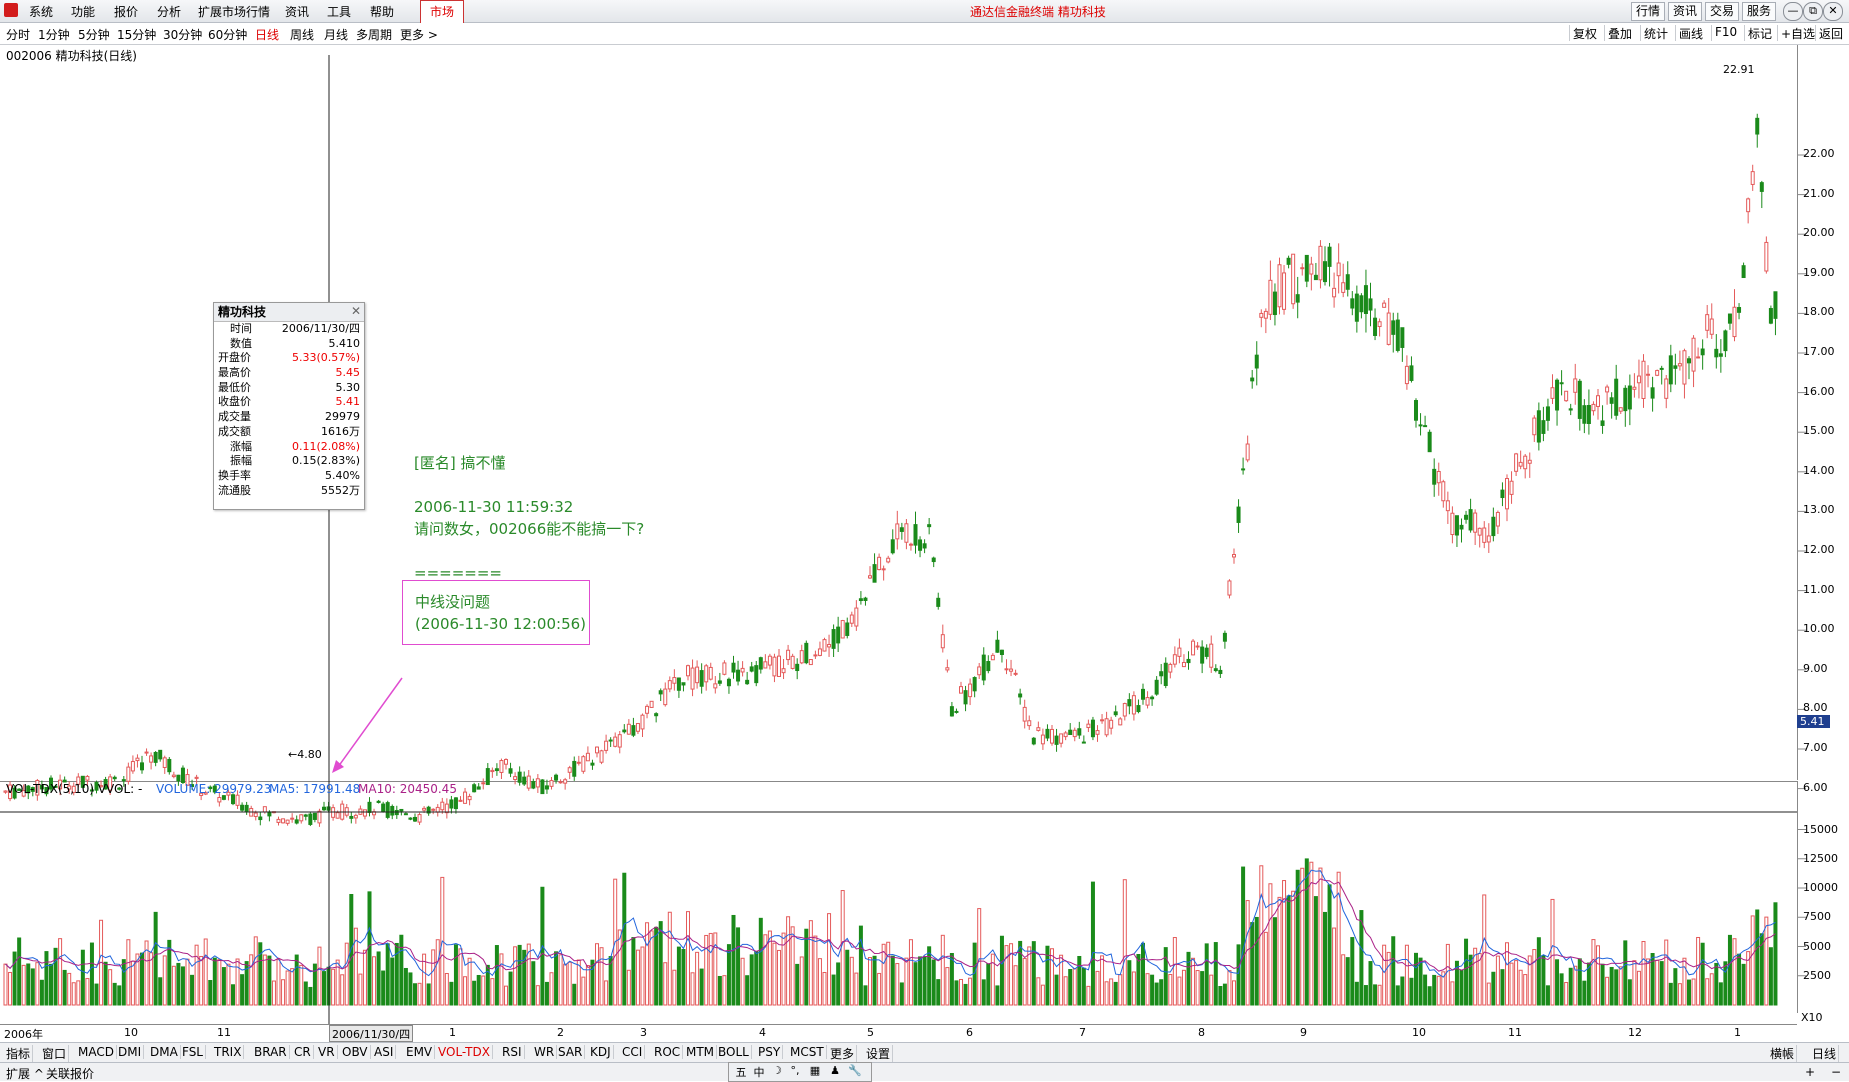 This screenshot has height=1082, width=1849. What do you see at coordinates (327, 1052) in the screenshot?
I see `indicator-tab-vr: VR` at bounding box center [327, 1052].